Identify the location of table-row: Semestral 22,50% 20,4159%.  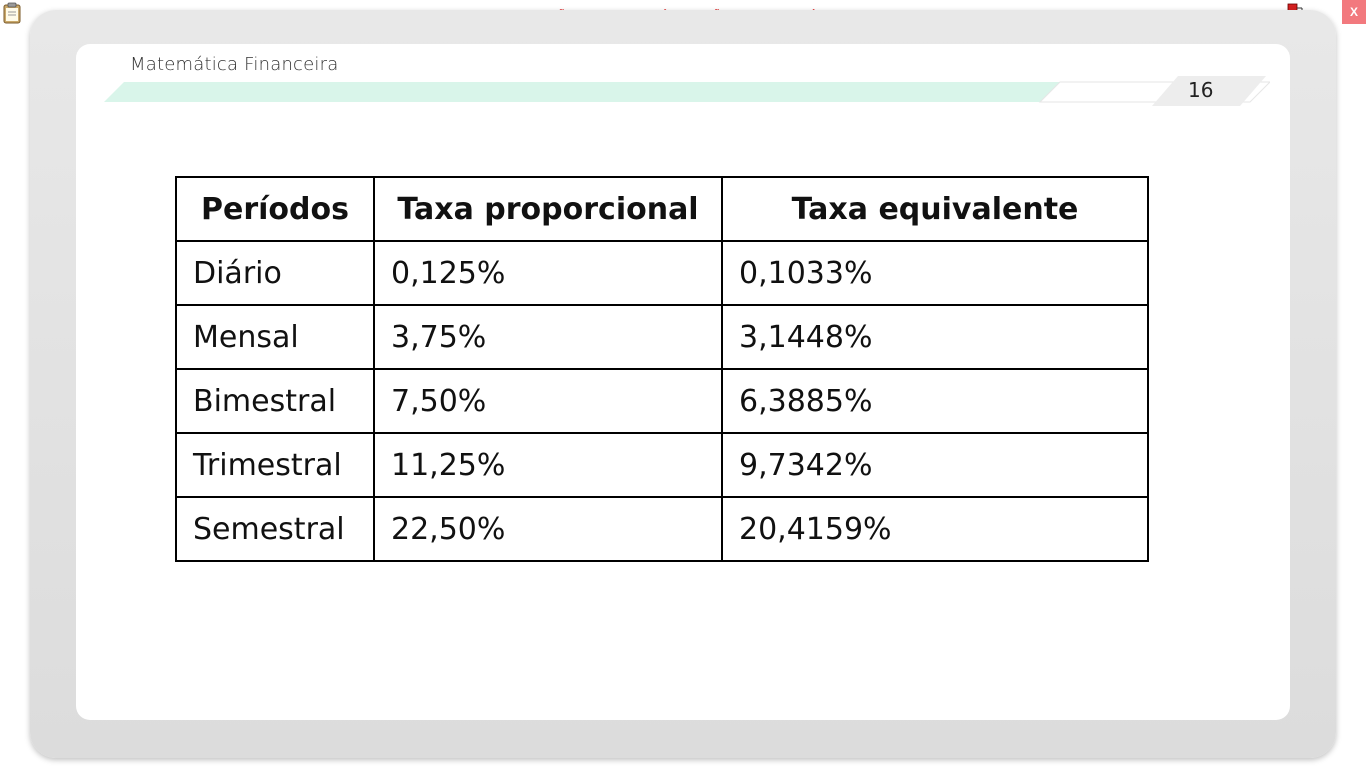
(662, 529).